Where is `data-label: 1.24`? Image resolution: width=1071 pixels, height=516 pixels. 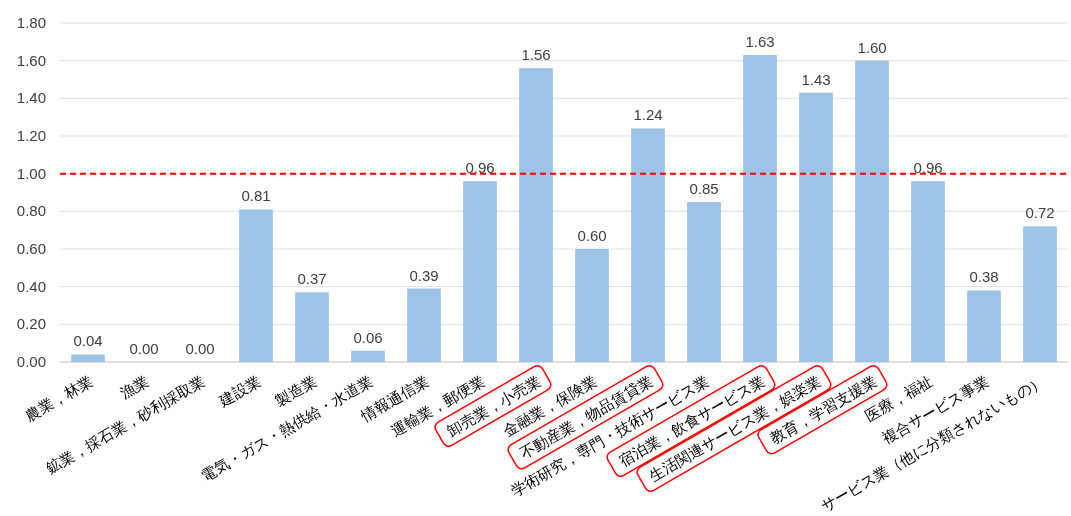 data-label: 1.24 is located at coordinates (648, 115).